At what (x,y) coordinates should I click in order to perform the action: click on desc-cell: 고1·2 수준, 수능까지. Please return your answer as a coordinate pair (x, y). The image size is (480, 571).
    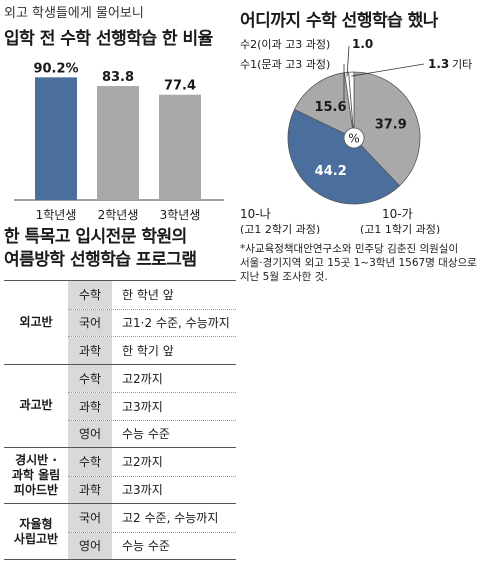
    Looking at the image, I should click on (176, 323).